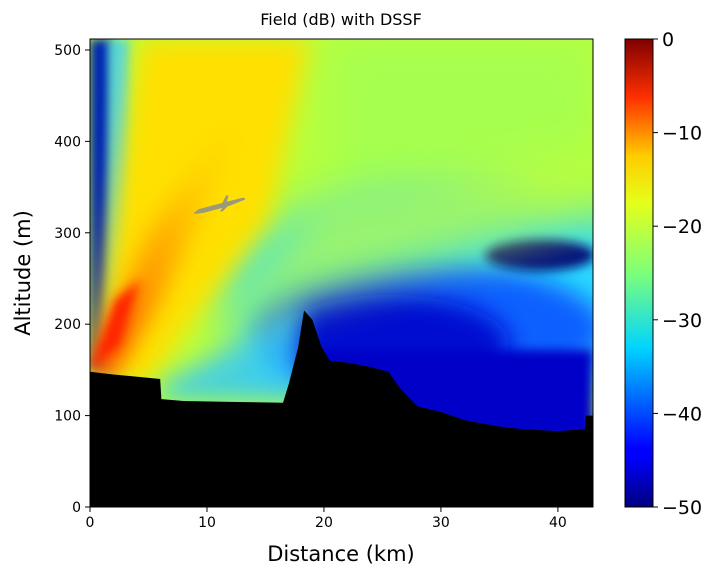 This screenshot has height=572, width=709. Describe the element at coordinates (90, 523) in the screenshot. I see `x-tick-label: 0` at that location.